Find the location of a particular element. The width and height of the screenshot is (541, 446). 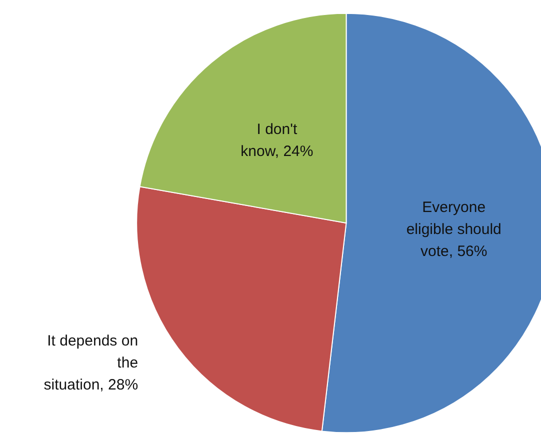

slice-label: Everyone eligible should vote, 56% is located at coordinates (454, 229).